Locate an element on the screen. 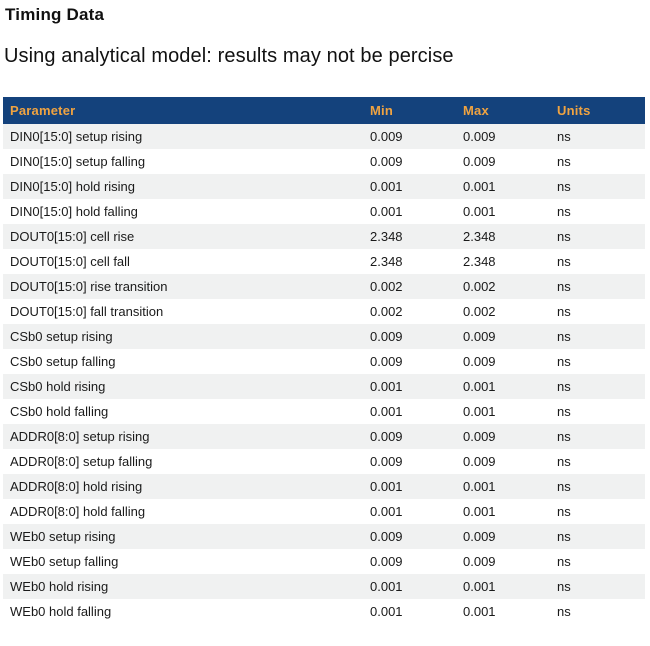 Image resolution: width=650 pixels, height=646 pixels. cell-parameter: WEb0 hold rising is located at coordinates (59, 586).